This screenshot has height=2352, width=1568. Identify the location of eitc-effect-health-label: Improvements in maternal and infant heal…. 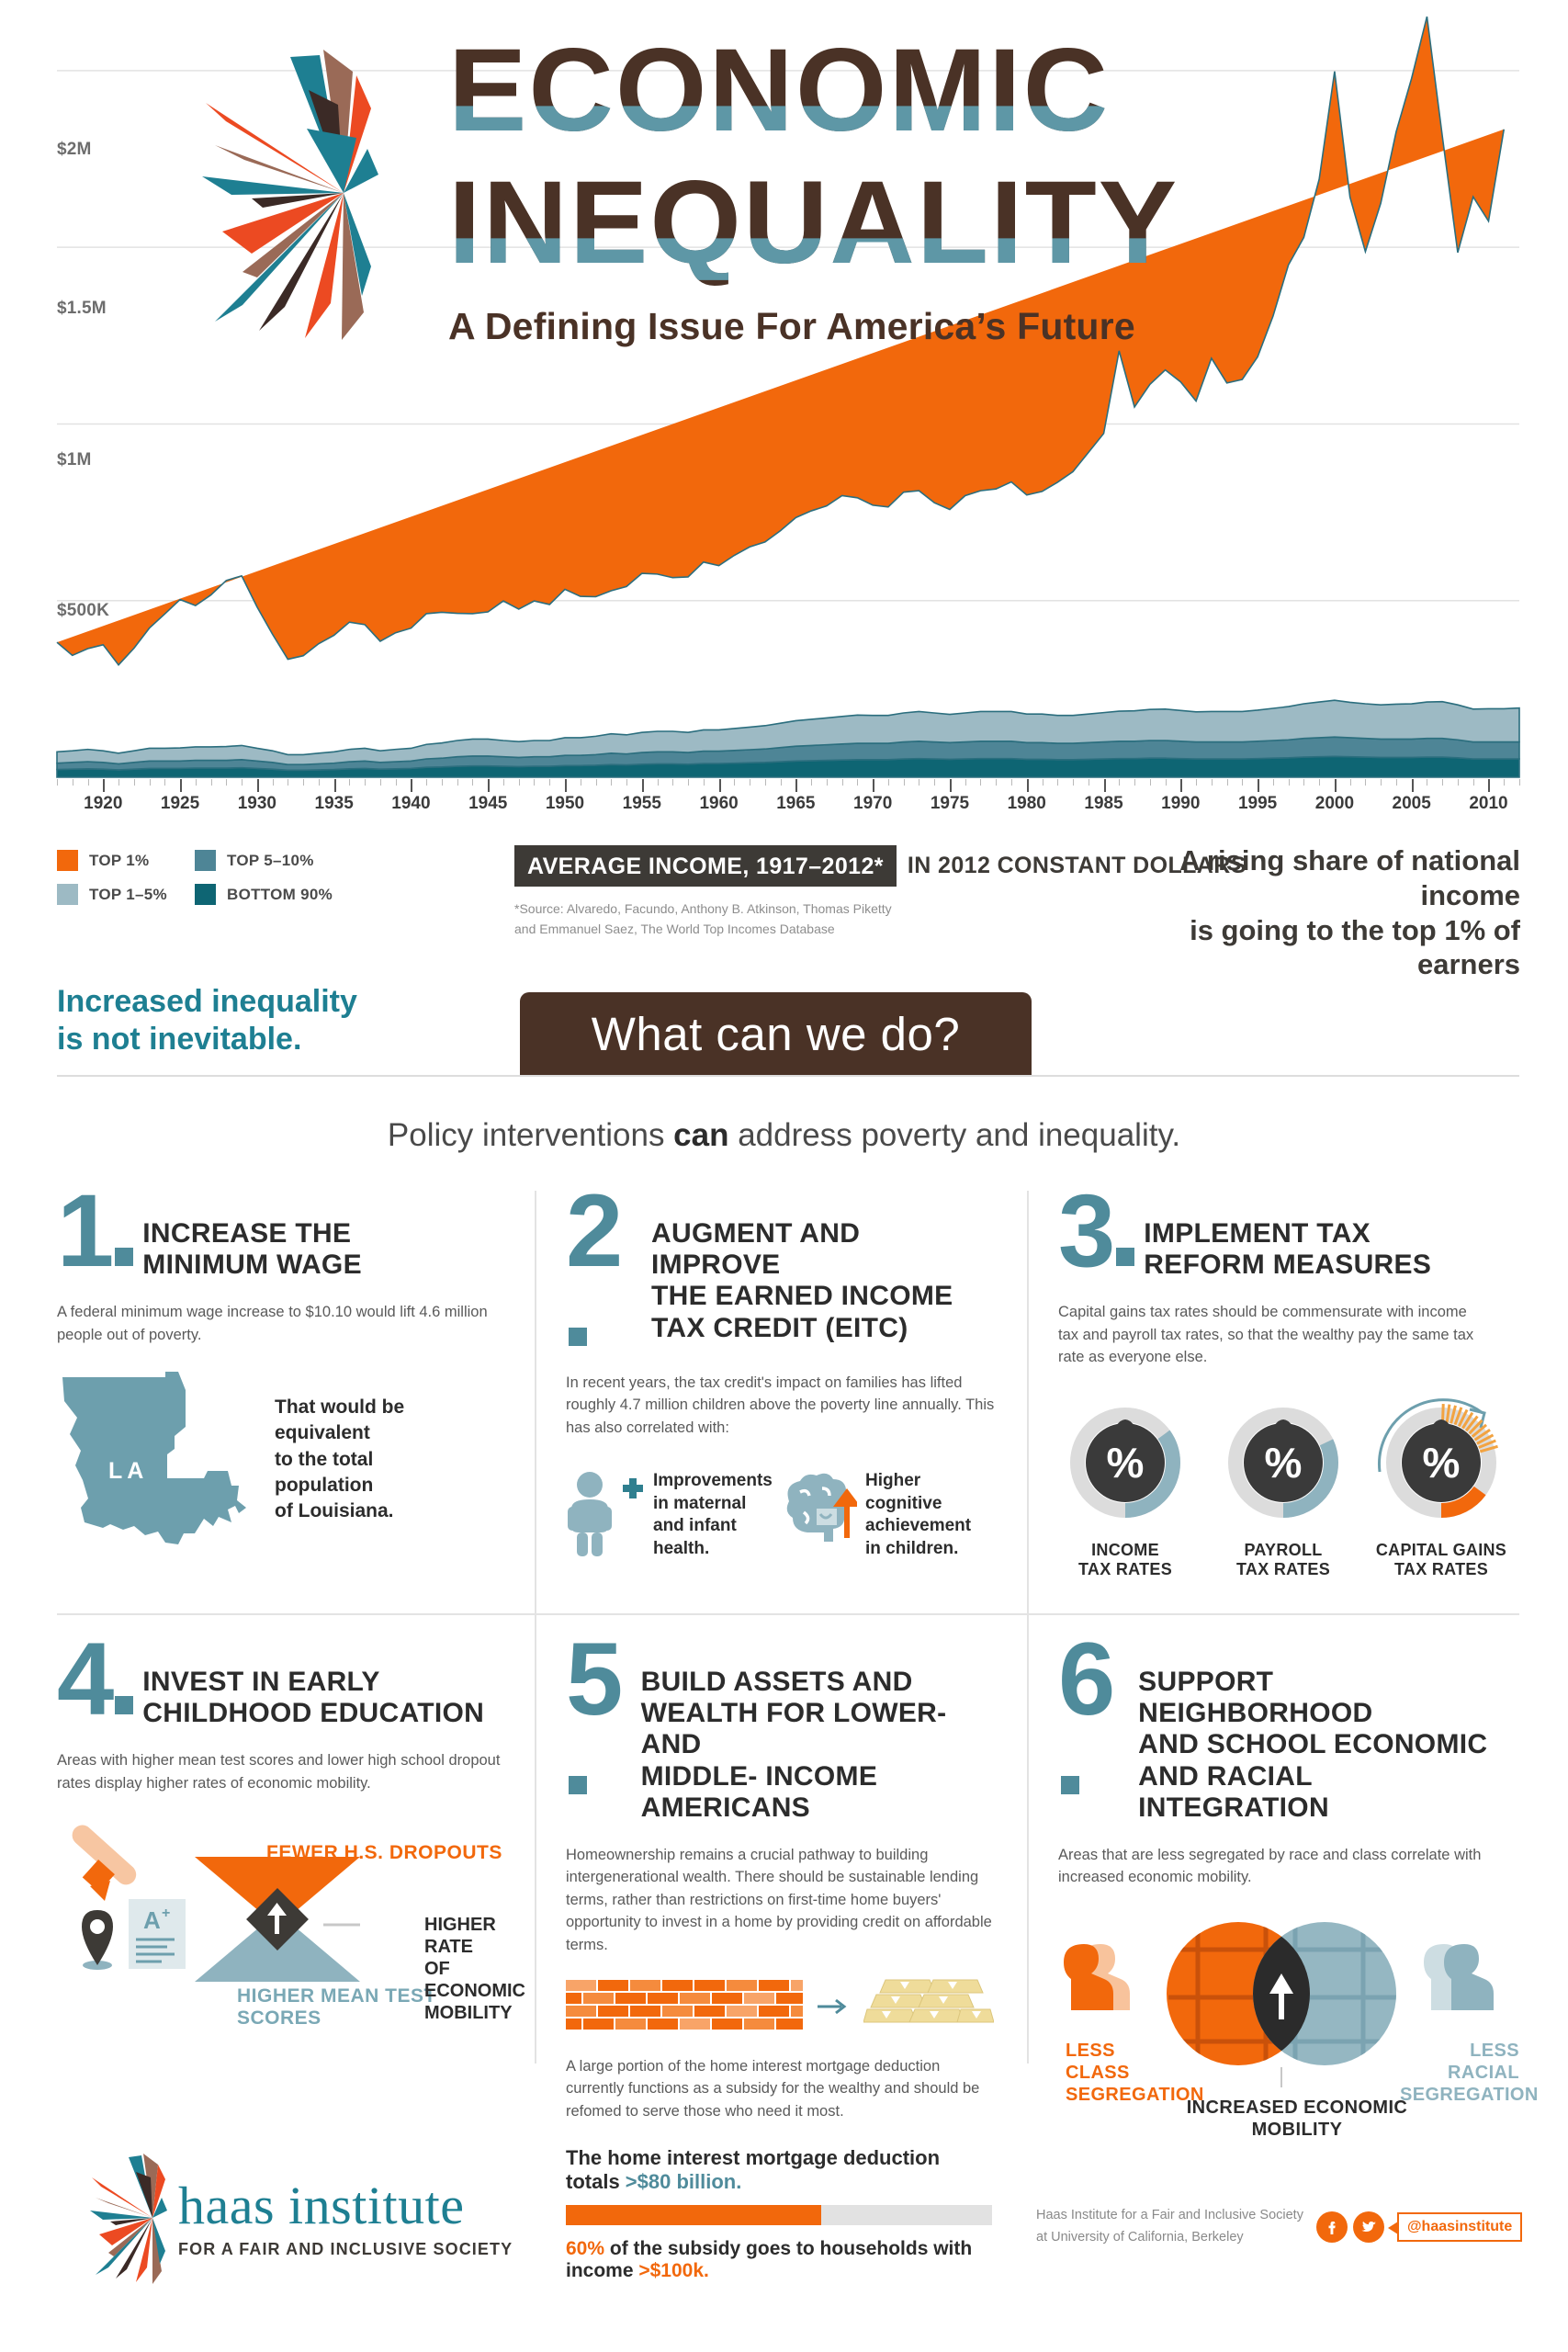
(713, 1514).